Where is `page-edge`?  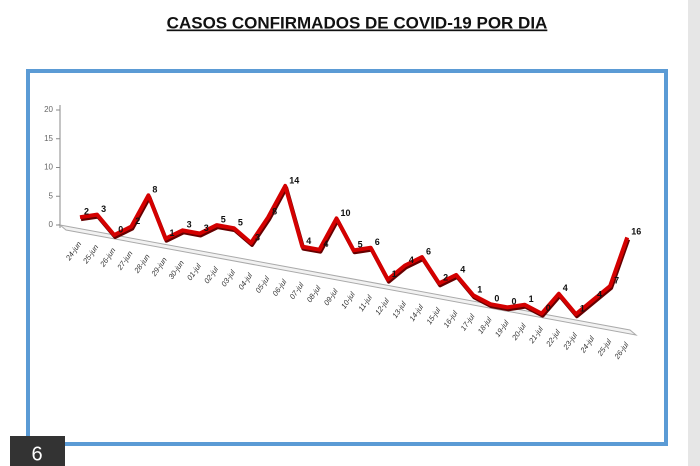 page-edge is located at coordinates (694, 233).